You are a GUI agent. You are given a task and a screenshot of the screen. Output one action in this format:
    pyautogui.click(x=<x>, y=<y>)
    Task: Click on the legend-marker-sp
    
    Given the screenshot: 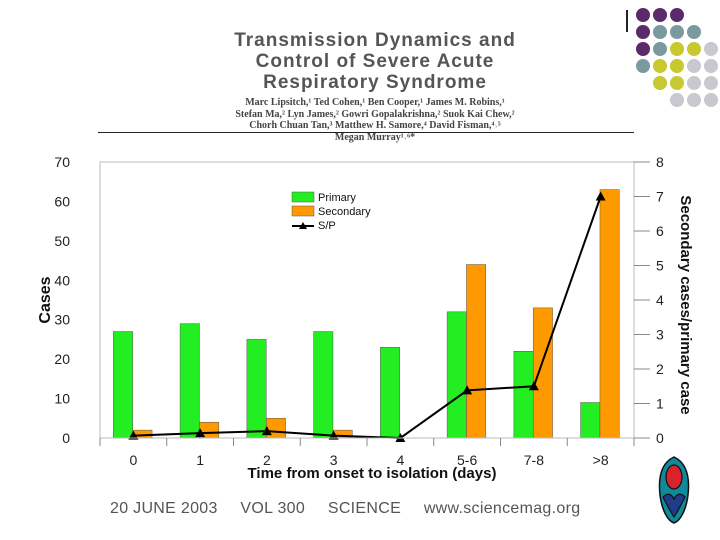 What is the action you would take?
    pyautogui.click(x=303, y=225)
    